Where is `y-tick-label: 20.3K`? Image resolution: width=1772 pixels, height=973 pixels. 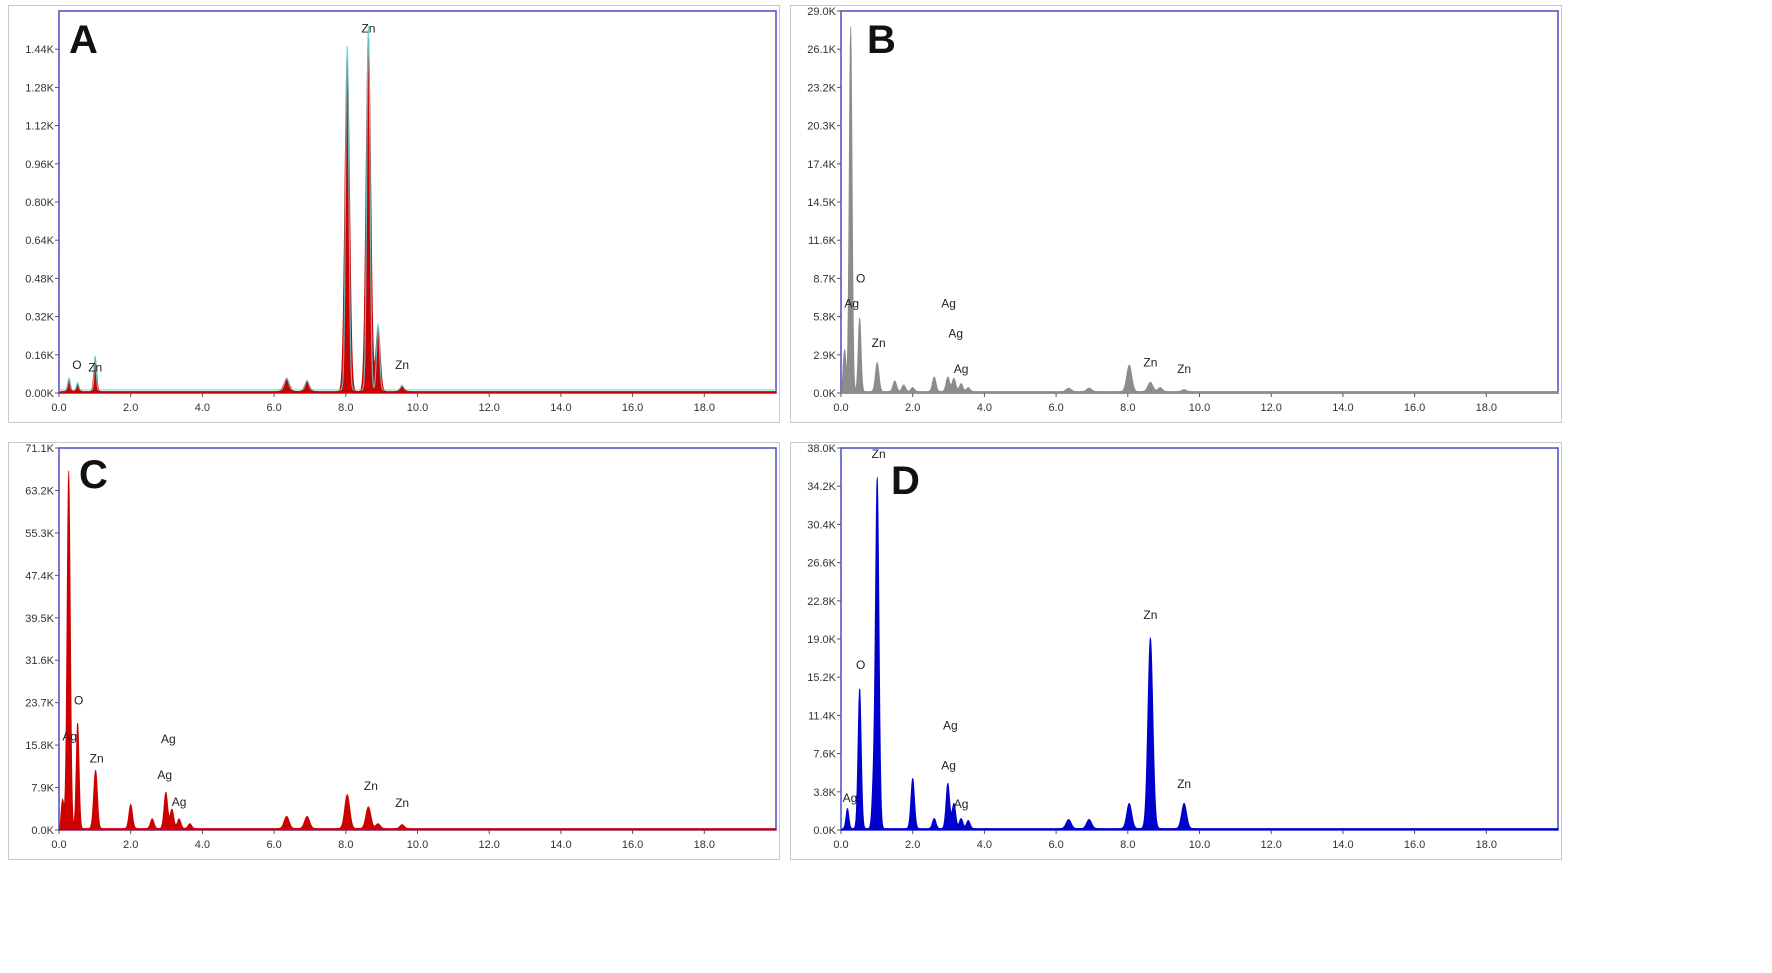
y-tick-label: 20.3K is located at coordinates (821, 127).